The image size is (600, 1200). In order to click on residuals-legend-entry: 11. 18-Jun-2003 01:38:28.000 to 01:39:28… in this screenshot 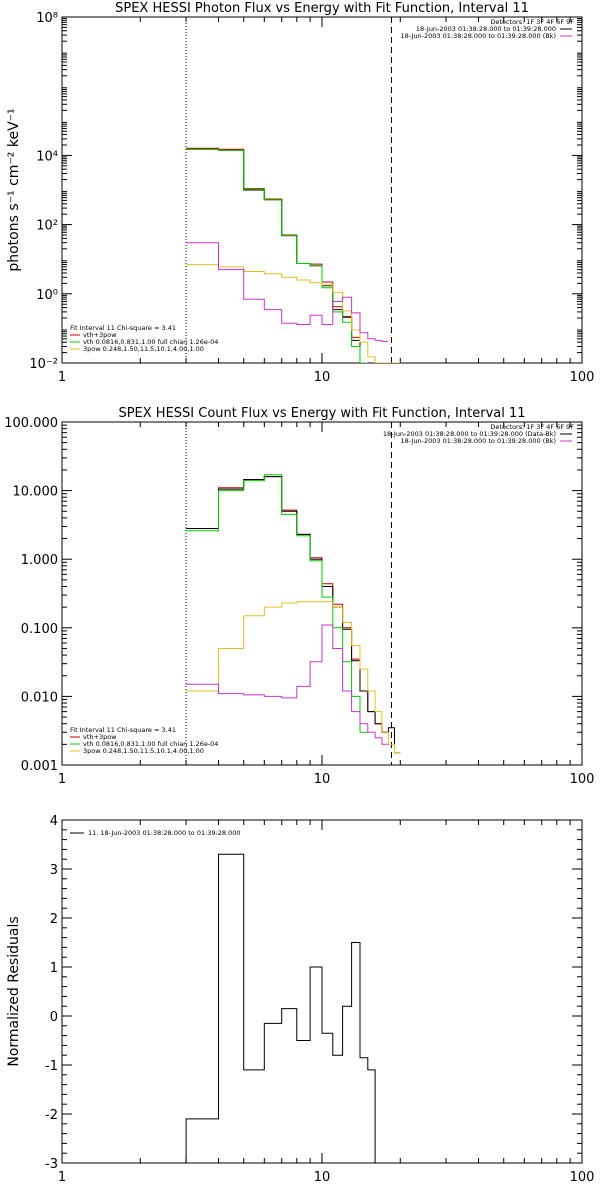, I will do `click(164, 833)`.